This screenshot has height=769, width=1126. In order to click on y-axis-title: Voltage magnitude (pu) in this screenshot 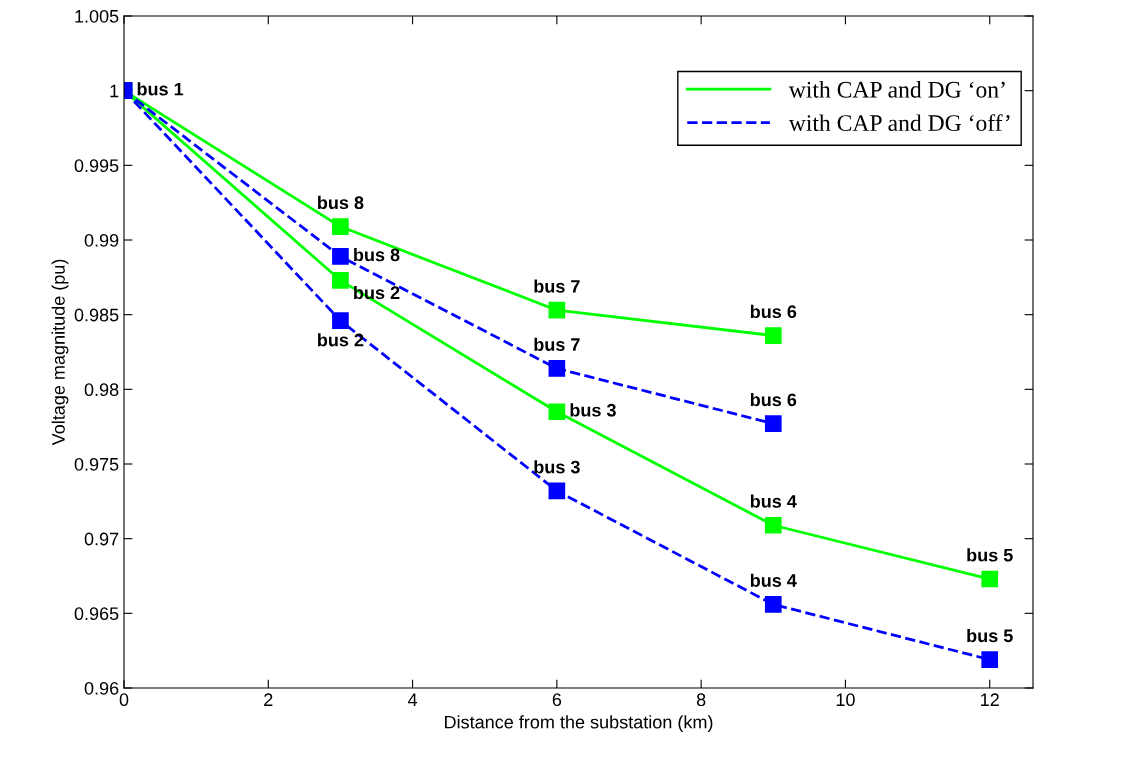, I will do `click(60, 352)`.